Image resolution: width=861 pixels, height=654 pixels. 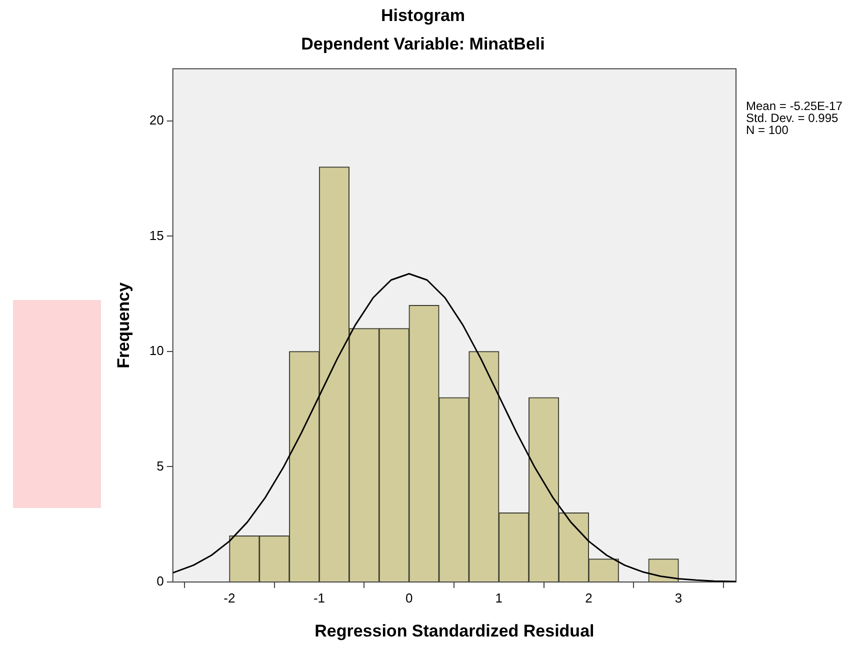 I want to click on x-tick-label: 1, so click(x=499, y=598).